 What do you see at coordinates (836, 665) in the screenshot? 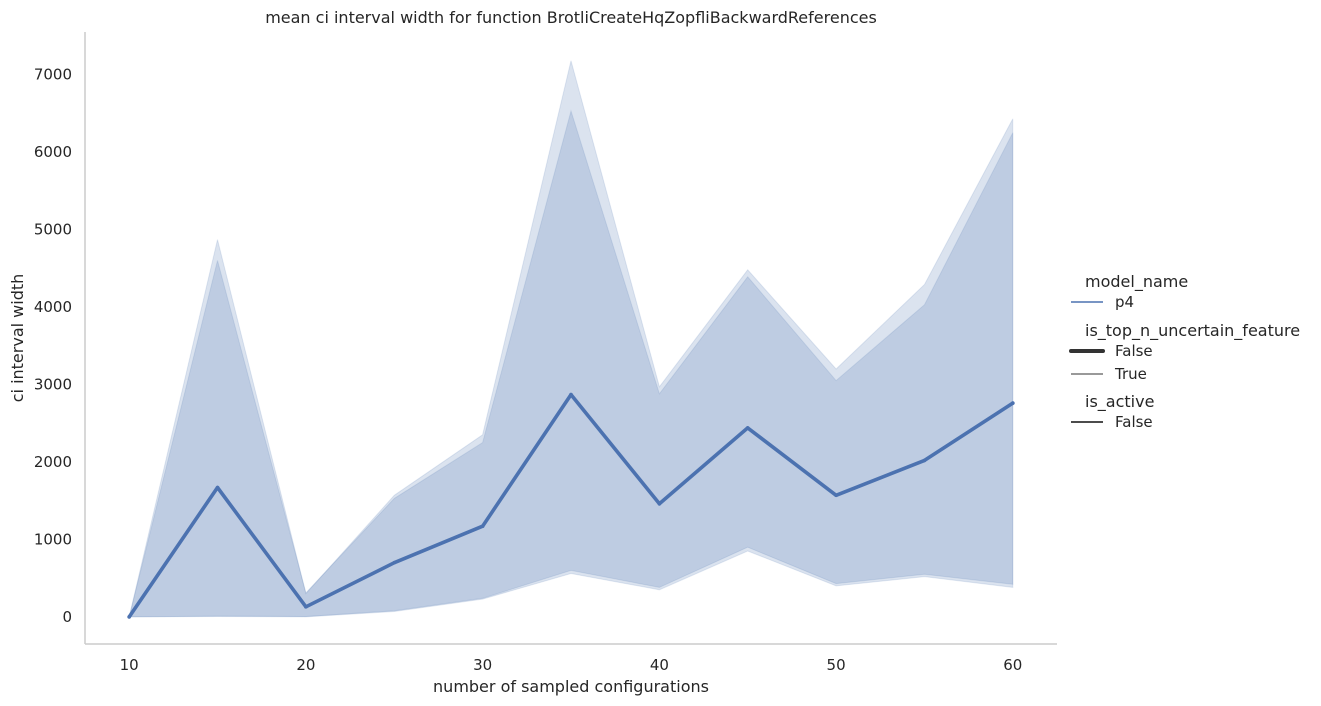
I see `x-tick-label: 50` at bounding box center [836, 665].